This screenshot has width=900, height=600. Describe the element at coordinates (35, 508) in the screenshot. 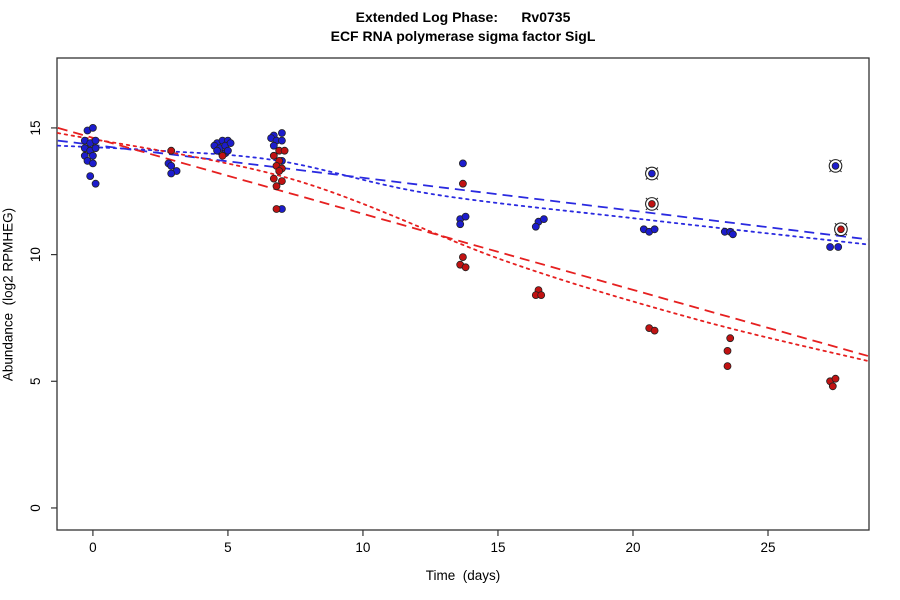

I see `y-tick-label: 0` at that location.